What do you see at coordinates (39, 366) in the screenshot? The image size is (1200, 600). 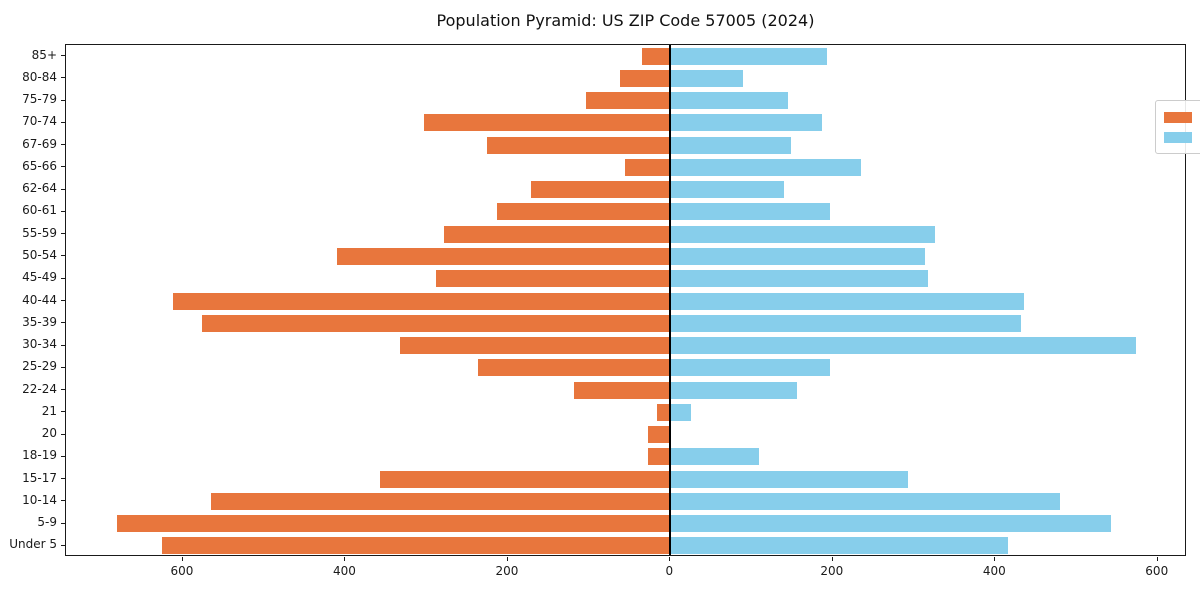 I see `y-tick-label: 25-29` at bounding box center [39, 366].